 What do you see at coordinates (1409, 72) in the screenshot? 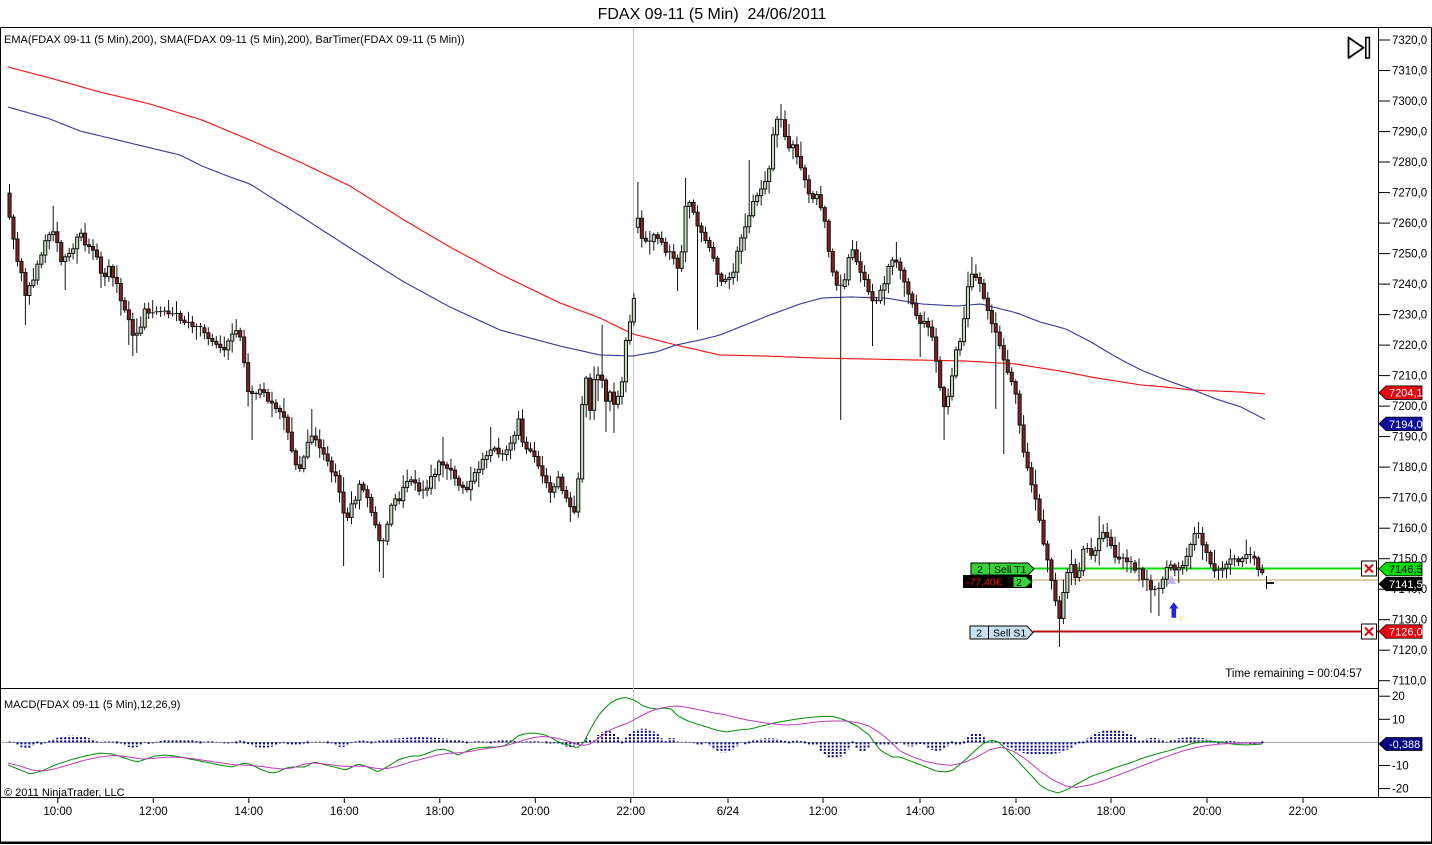
I see `svg-text: 7310,0` at bounding box center [1409, 72].